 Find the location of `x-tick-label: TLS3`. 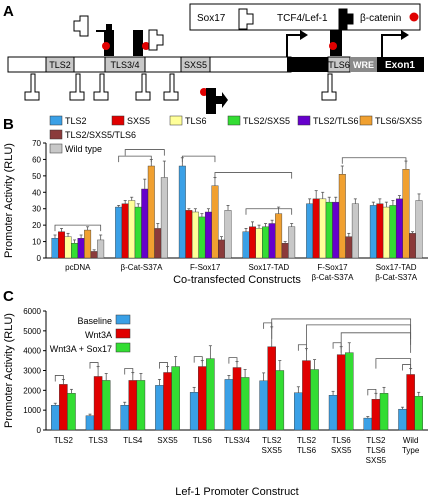

x-tick-label: TLS3 is located at coordinates (99, 440).